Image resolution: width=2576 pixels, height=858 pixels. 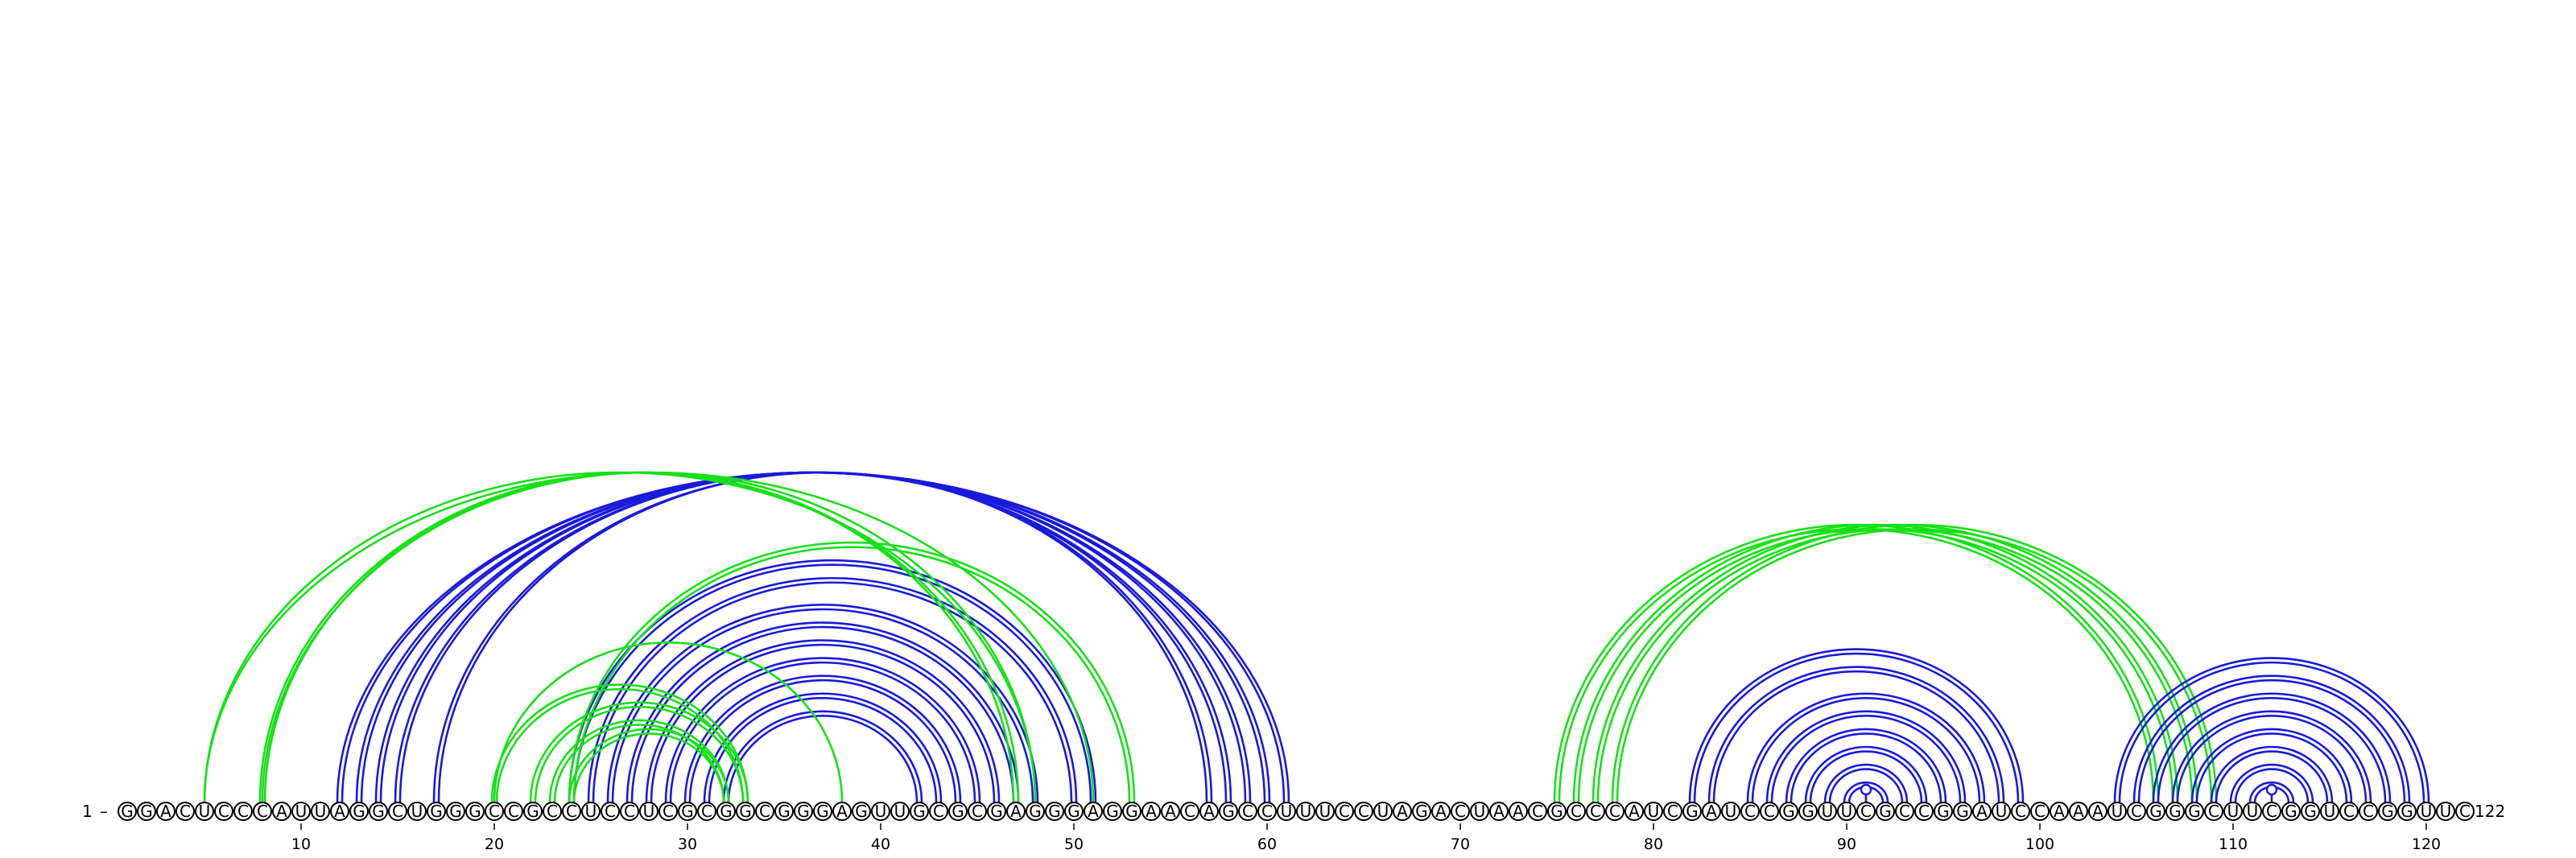 I want to click on nucleotide-121: U, so click(x=2445, y=812).